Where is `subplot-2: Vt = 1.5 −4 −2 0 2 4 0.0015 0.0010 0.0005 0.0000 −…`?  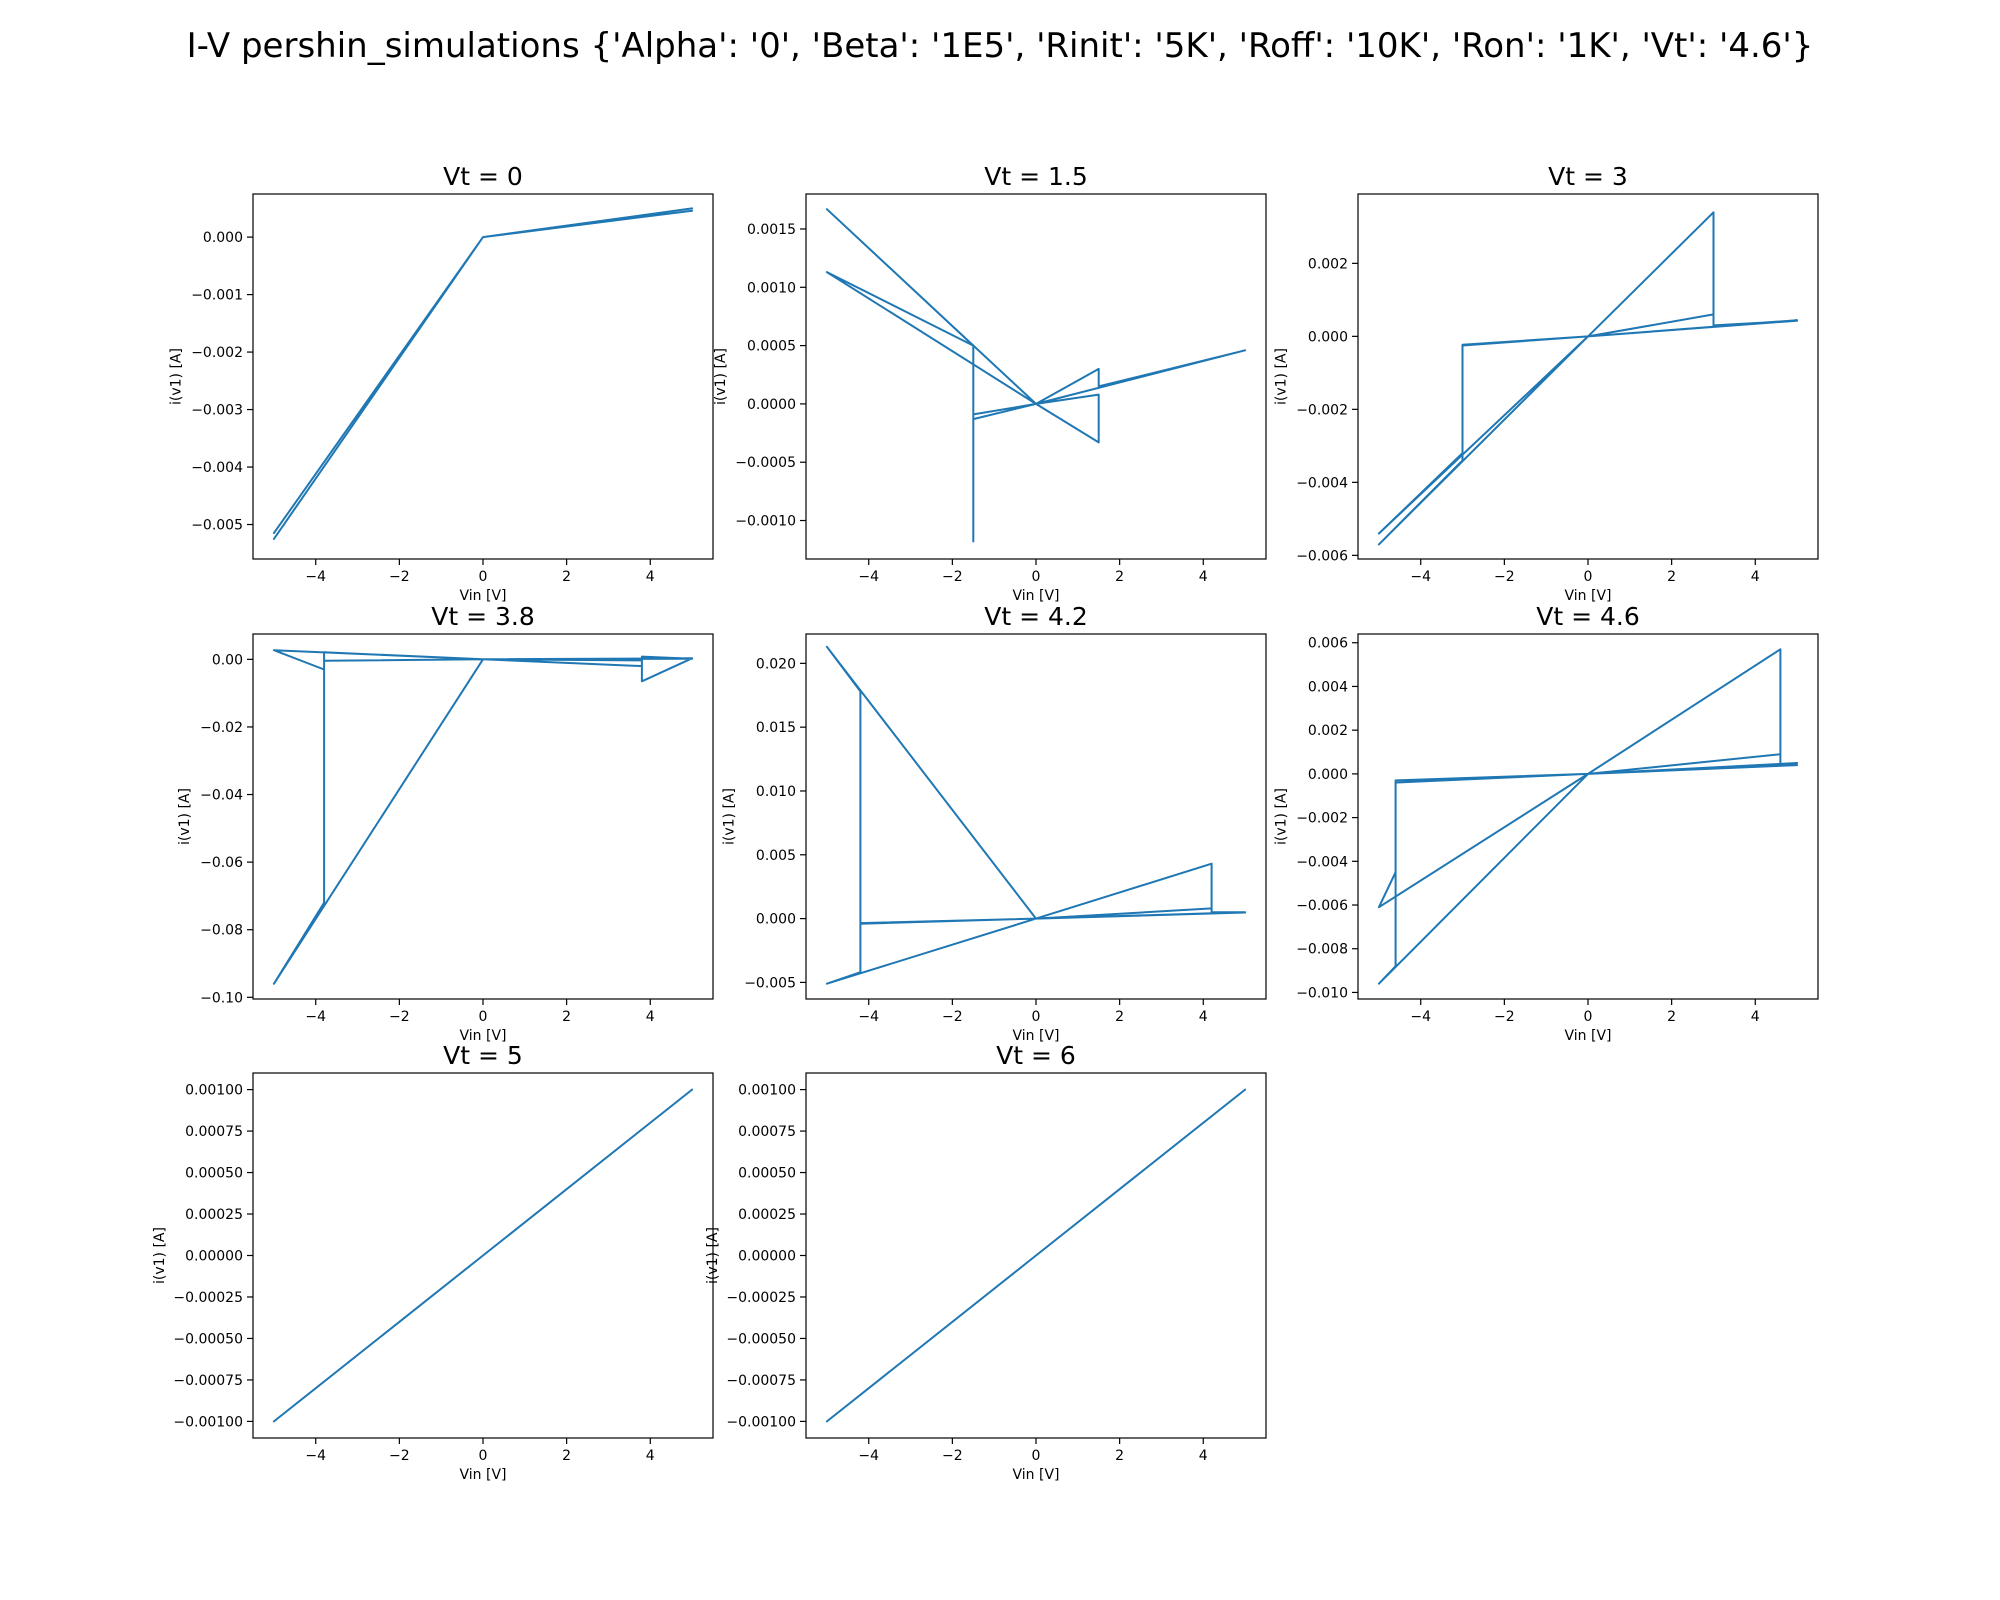 subplot-2: Vt = 1.5 −4 −2 0 2 4 0.0015 0.0010 0.0005 0.0000 −… is located at coordinates (990, 383).